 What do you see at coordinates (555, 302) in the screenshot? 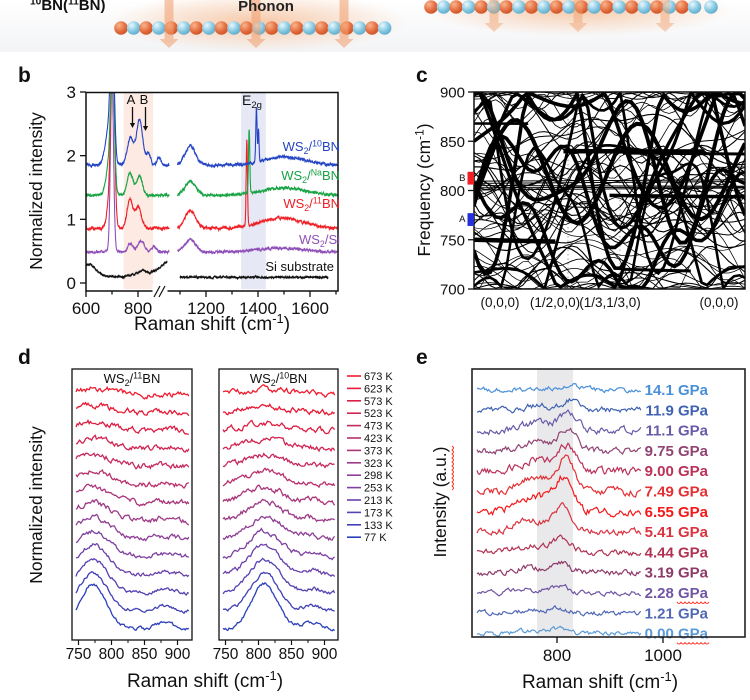
I see `c-kpoint-label: (1/2,0,0)` at bounding box center [555, 302].